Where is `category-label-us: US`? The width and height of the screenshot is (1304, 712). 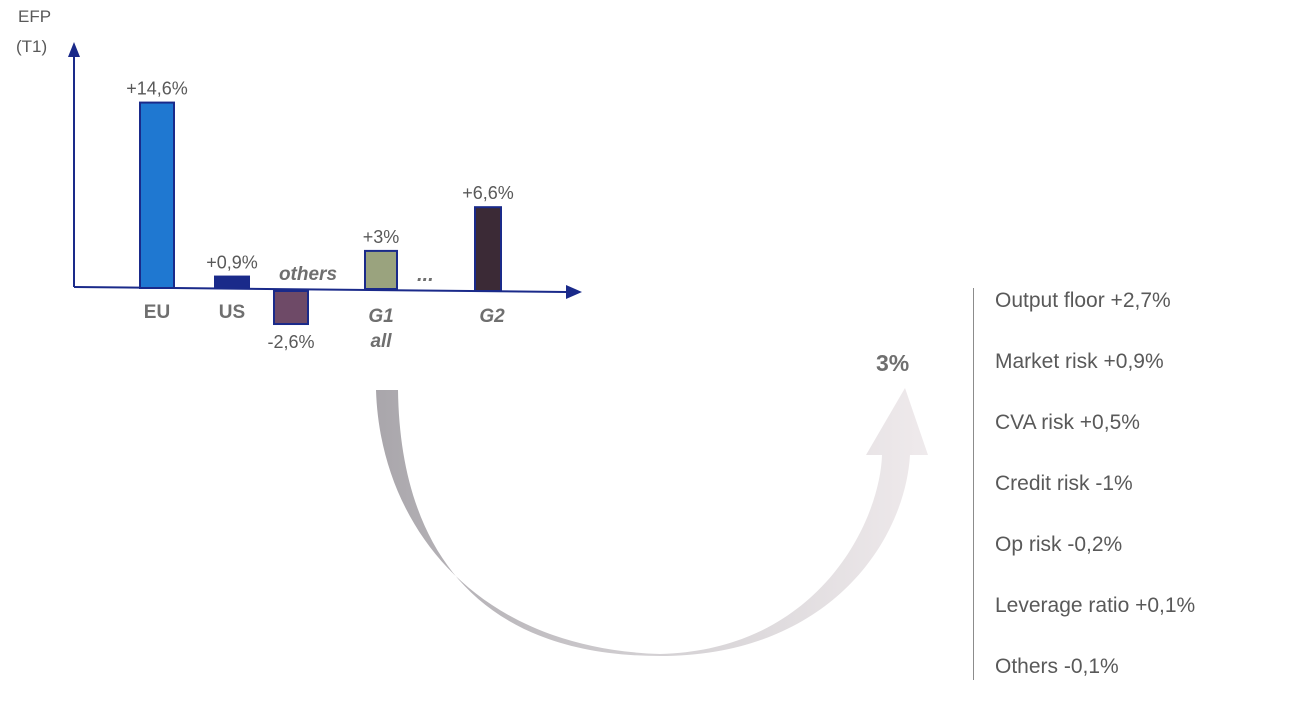
category-label-us: US is located at coordinates (232, 312).